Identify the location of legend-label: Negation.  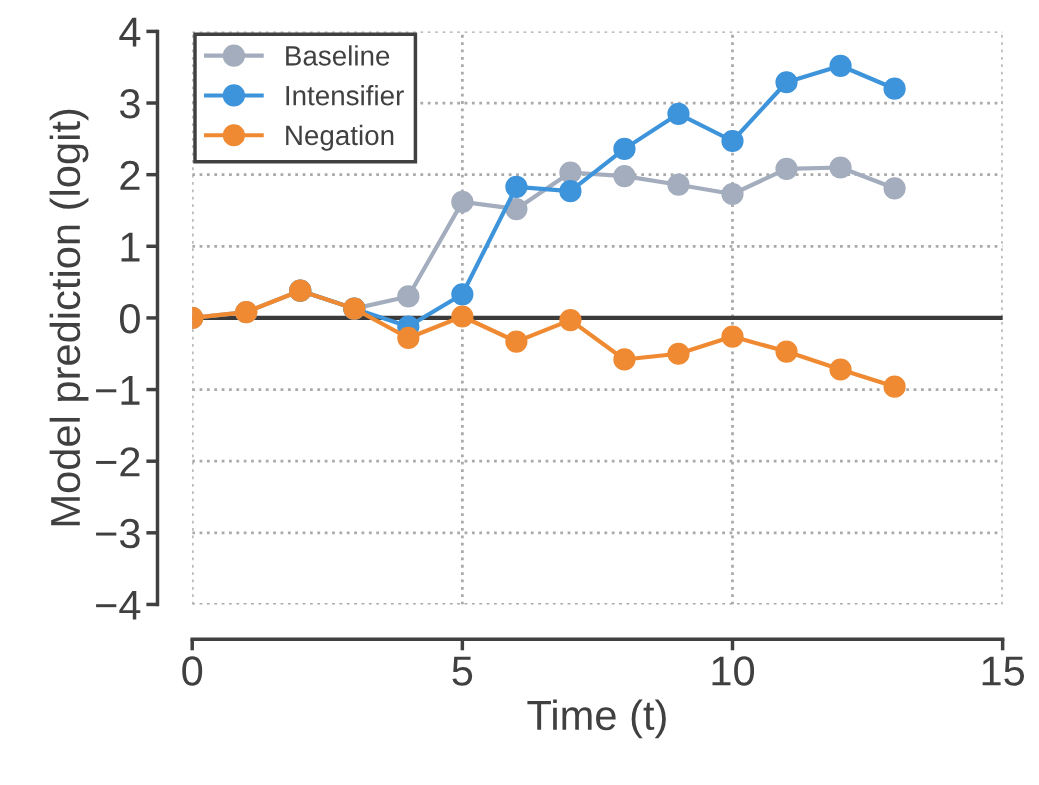
(340, 137).